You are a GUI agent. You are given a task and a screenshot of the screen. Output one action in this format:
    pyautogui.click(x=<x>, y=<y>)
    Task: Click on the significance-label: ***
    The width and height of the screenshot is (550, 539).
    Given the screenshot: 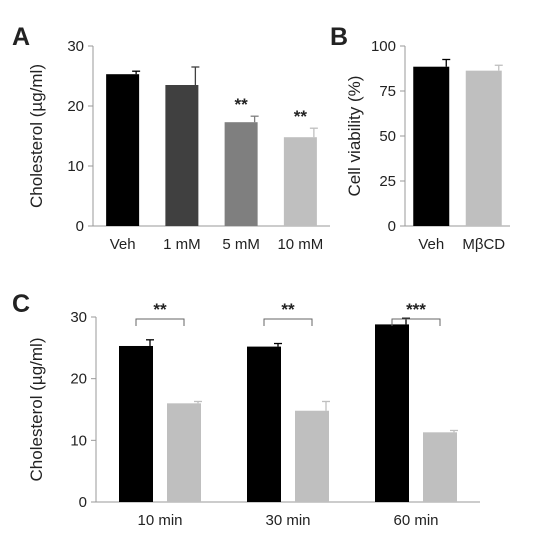 What is the action you would take?
    pyautogui.click(x=416, y=309)
    